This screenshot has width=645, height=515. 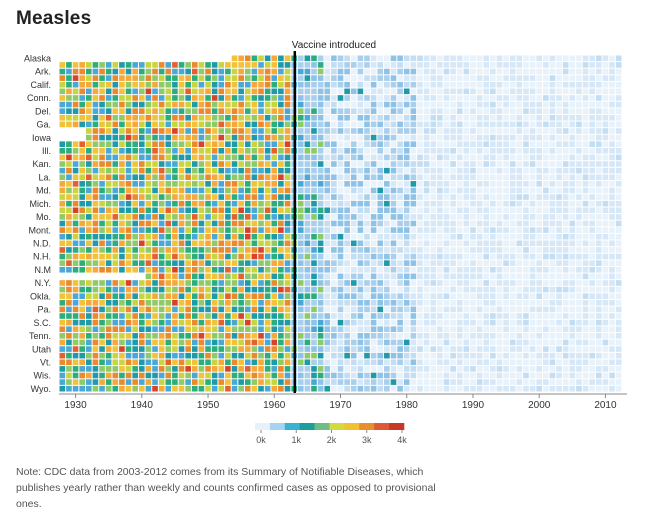 I want to click on state-label: Ga., so click(x=43, y=125).